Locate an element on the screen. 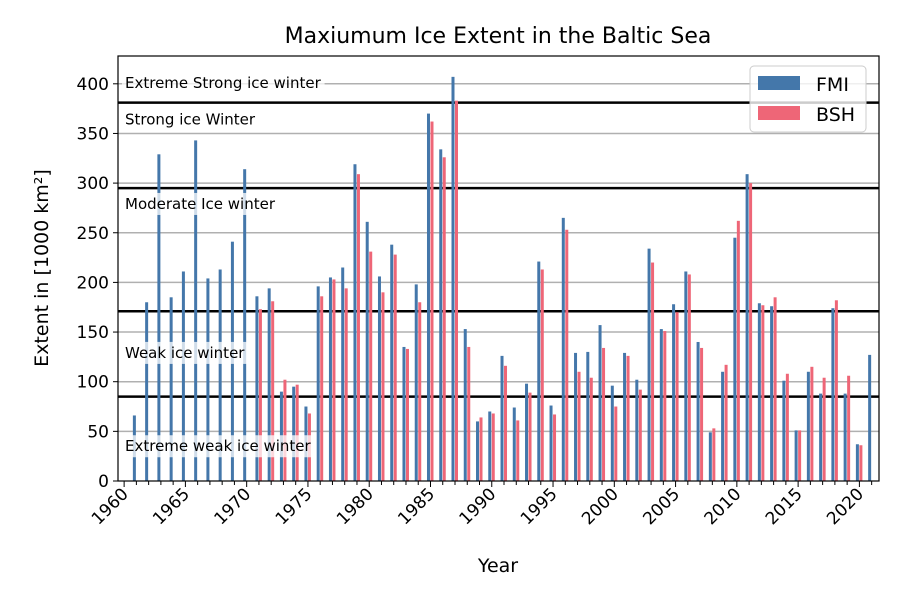 The image size is (900, 600). bar-bsh-1983 is located at coordinates (407, 414).